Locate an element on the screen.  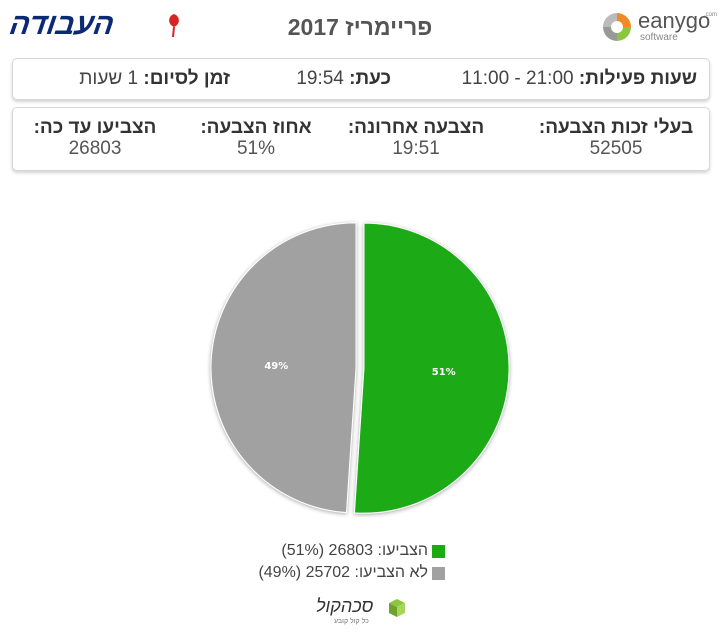
turnout-percent-stat: אחוז הצבעה: 51% is located at coordinates (256, 138).